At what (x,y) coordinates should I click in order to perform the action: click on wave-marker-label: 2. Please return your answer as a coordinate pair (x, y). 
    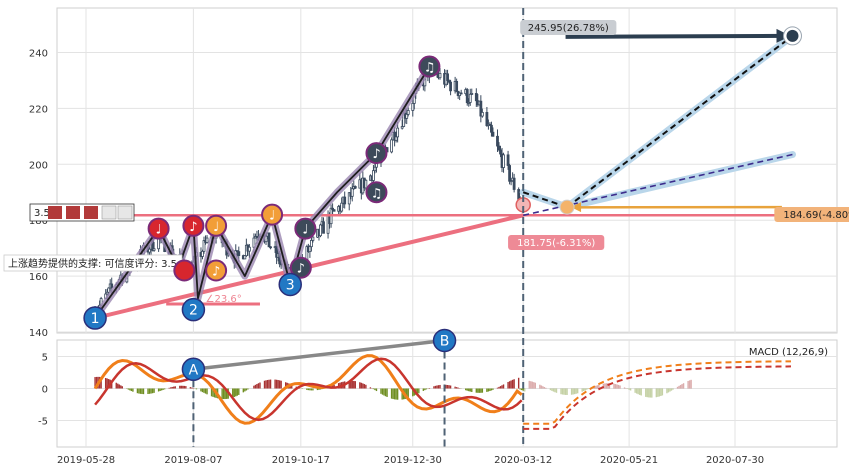
    Looking at the image, I should click on (193, 311).